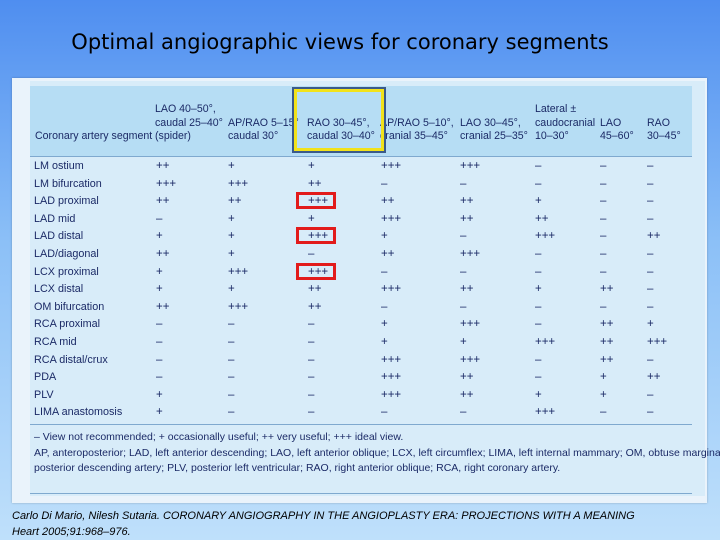  Describe the element at coordinates (66, 271) in the screenshot. I see `row-label: LCX proximal` at that location.